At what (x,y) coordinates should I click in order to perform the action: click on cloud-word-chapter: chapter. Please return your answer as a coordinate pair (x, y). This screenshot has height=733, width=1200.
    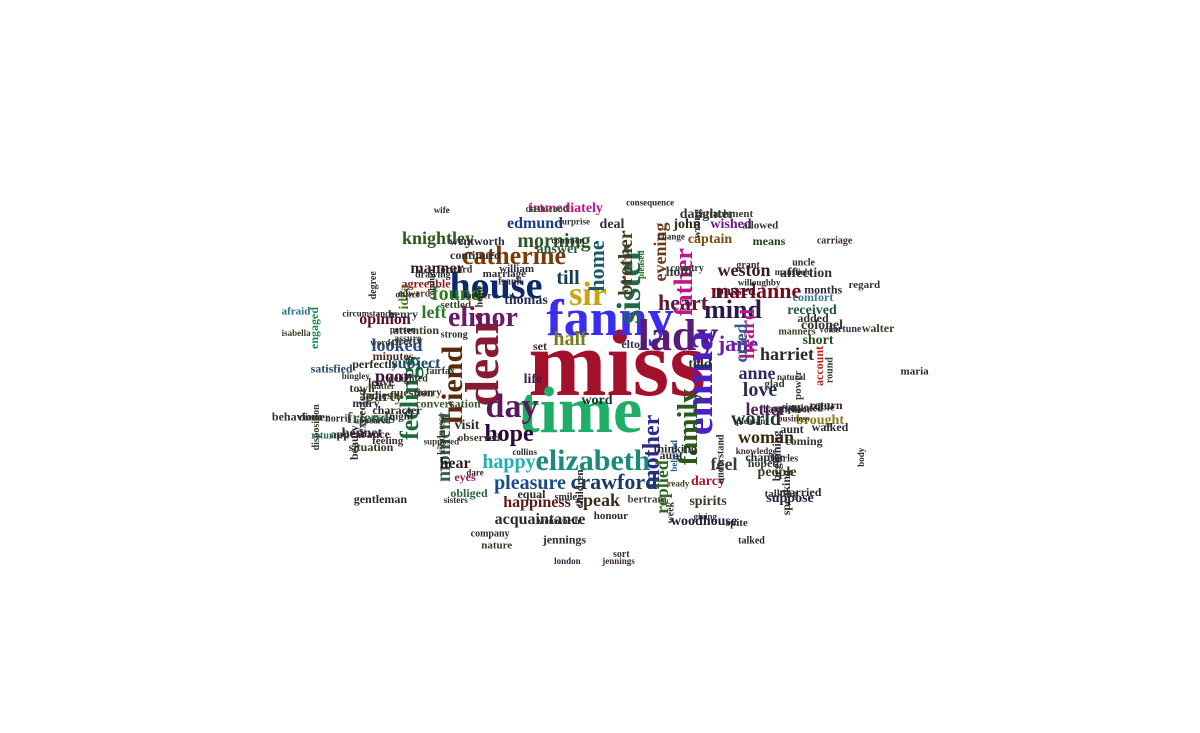
    Looking at the image, I should click on (765, 457).